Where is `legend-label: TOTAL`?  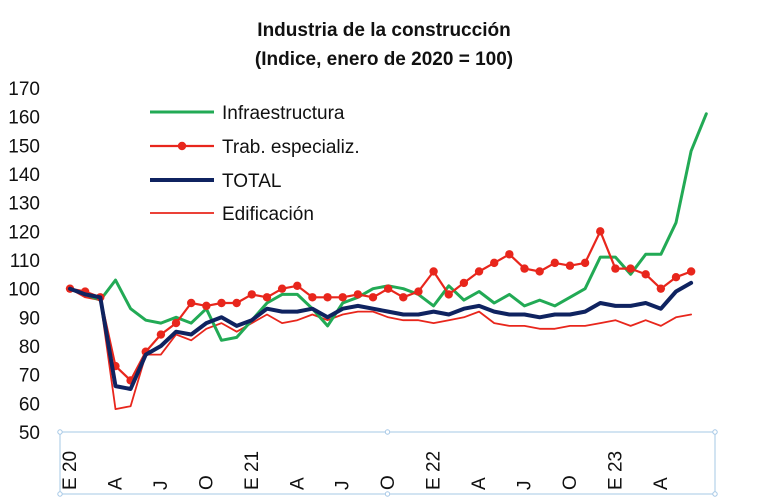 legend-label: TOTAL is located at coordinates (251, 181).